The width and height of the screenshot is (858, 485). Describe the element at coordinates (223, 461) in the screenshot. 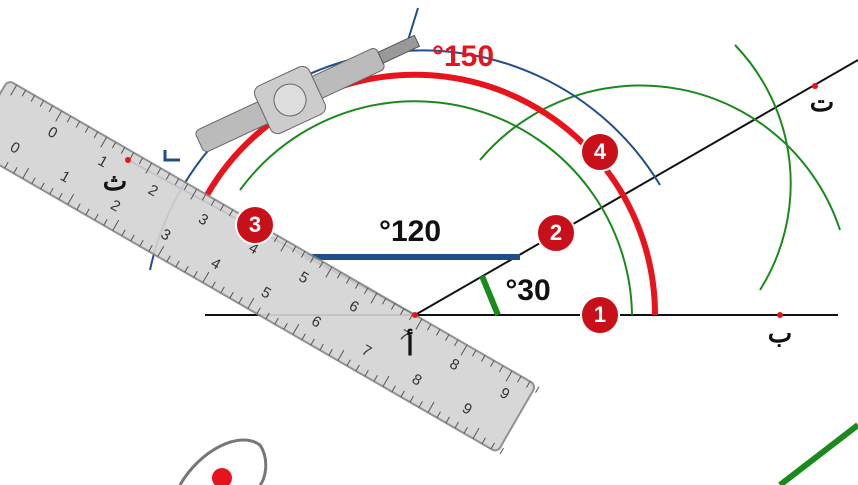

I see `doodle` at that location.